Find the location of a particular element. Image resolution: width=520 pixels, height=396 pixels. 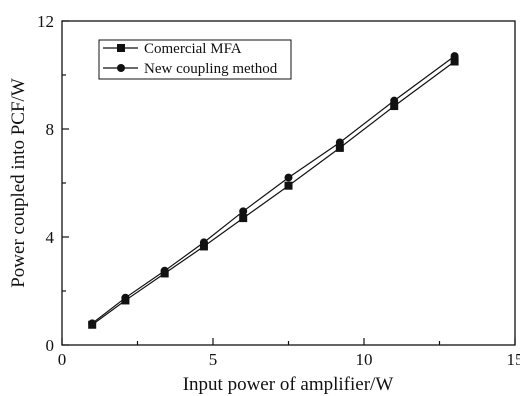

y-tick-label: 12 is located at coordinates (45, 21).